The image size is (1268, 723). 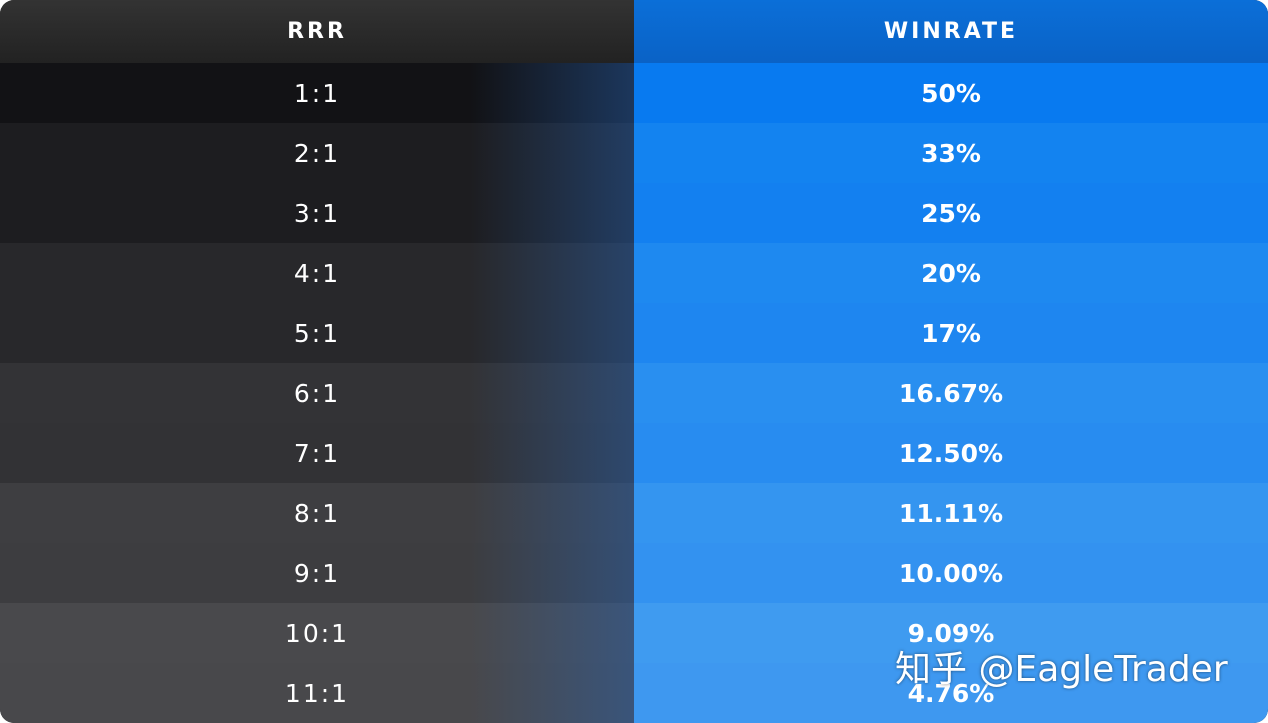 I want to click on rrr-cell: 9:1, so click(x=317, y=573).